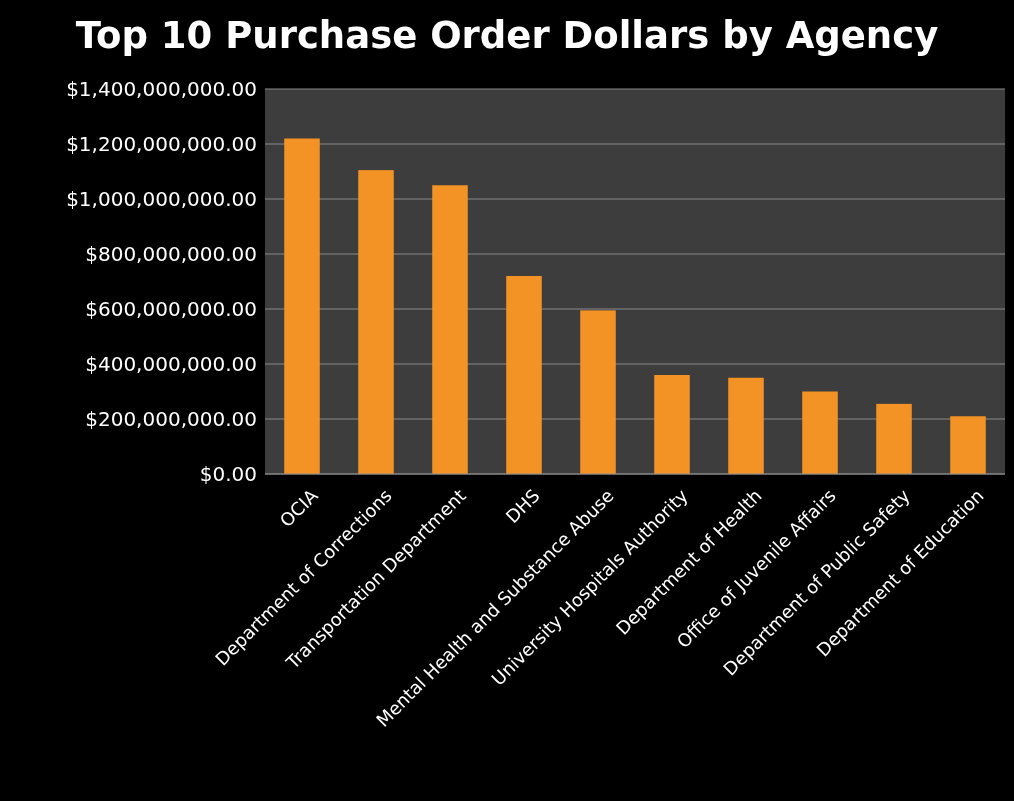 The image size is (1014, 801). Describe the element at coordinates (161, 199) in the screenshot. I see `y-tick-label: $1,000,000,000.00` at that location.